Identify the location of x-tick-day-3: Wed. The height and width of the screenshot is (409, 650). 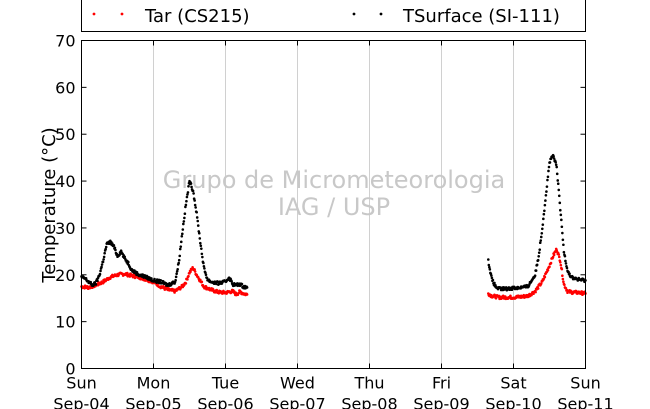
(297, 383).